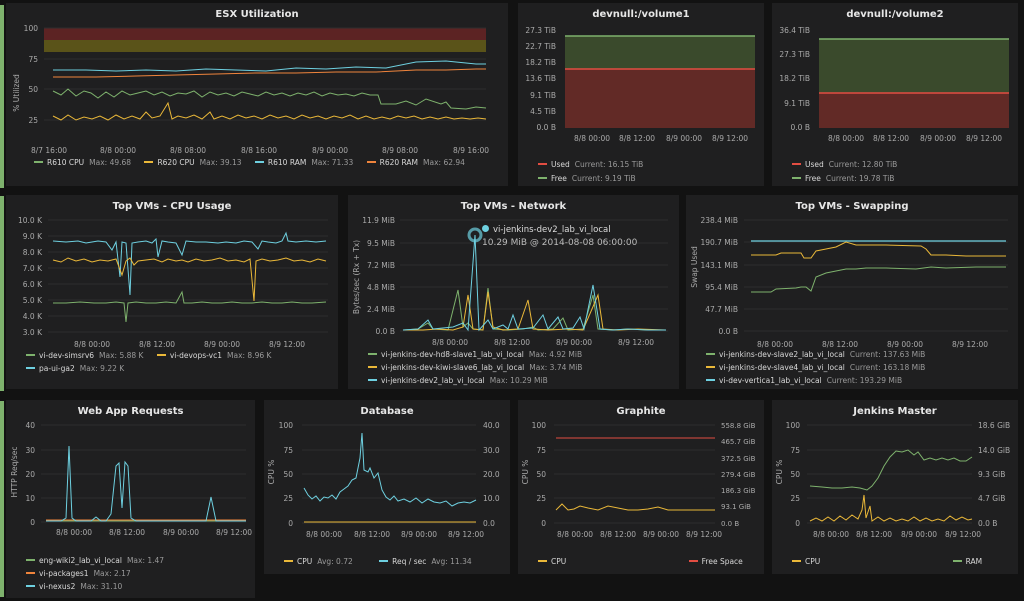 This screenshot has width=1024, height=601. I want to click on legend-label: vi-packages1, so click(64, 573).